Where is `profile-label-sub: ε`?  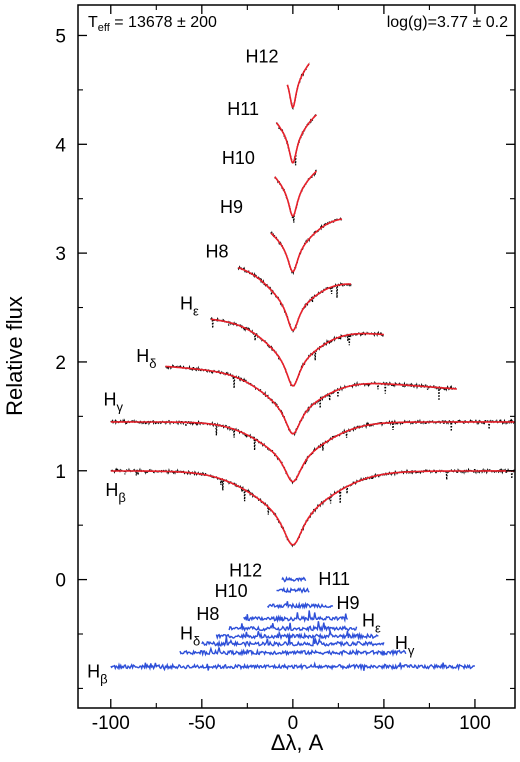 profile-label-sub: ε is located at coordinates (196, 311).